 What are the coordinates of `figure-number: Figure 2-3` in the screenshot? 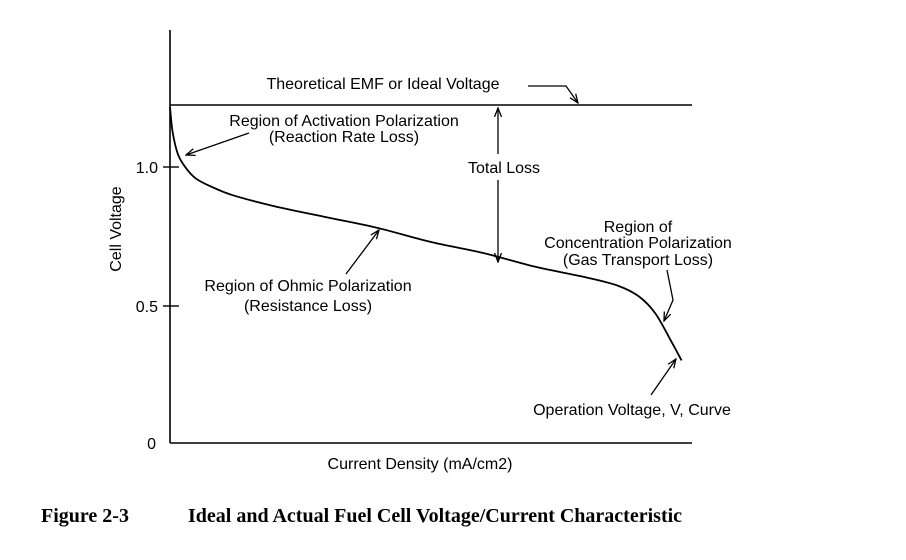 It's located at (85, 516).